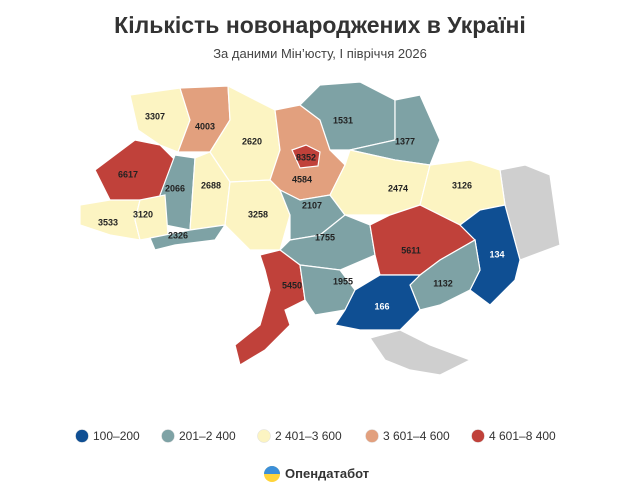 The image size is (640, 490). Describe the element at coordinates (522, 436) in the screenshot. I see `legend-label: 4 601–8 400` at that location.